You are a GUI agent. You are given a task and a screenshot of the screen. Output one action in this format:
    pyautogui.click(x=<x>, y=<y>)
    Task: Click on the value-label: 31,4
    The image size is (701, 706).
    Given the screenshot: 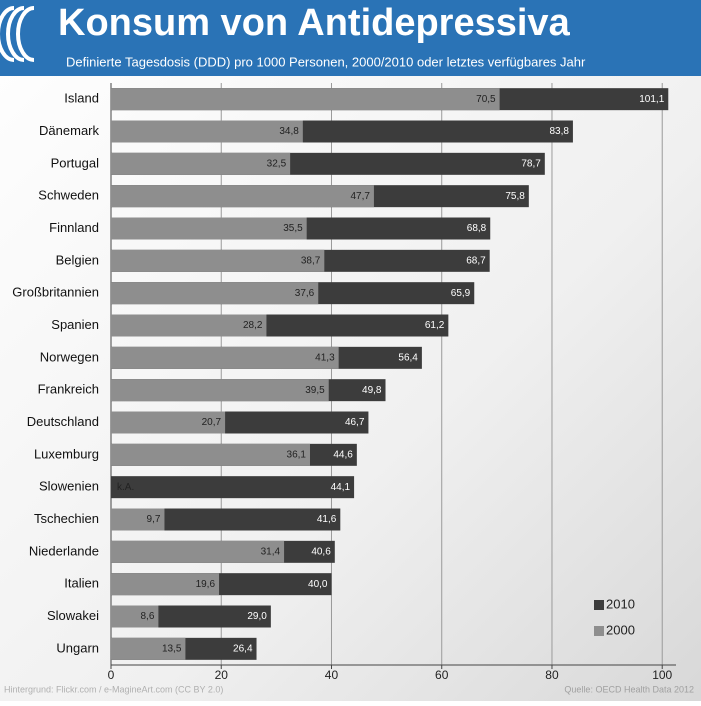 What is the action you would take?
    pyautogui.click(x=271, y=551)
    